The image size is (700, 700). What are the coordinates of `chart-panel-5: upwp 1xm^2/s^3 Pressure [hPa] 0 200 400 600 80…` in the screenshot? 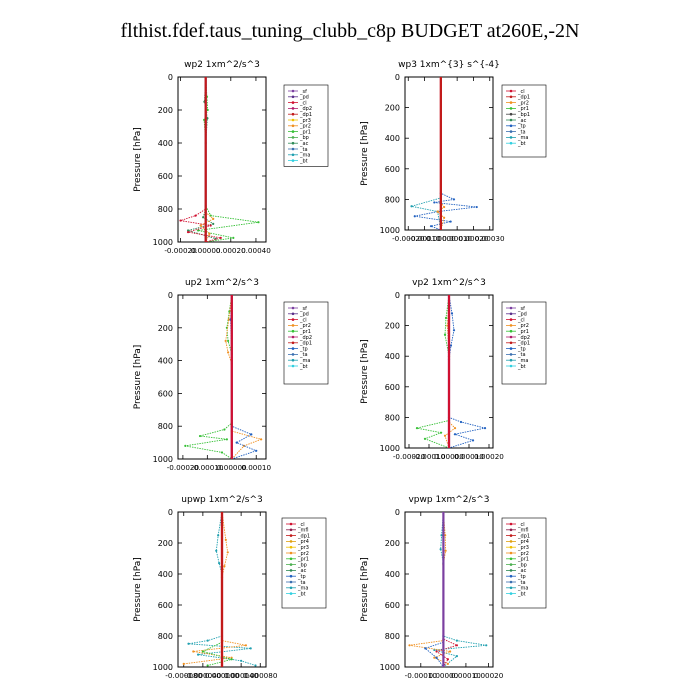 It's located at (230, 587).